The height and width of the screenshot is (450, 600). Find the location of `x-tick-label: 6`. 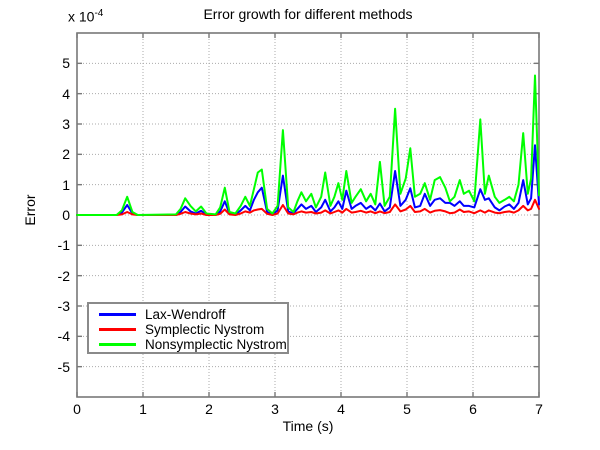

x-tick-label: 6 is located at coordinates (473, 409).